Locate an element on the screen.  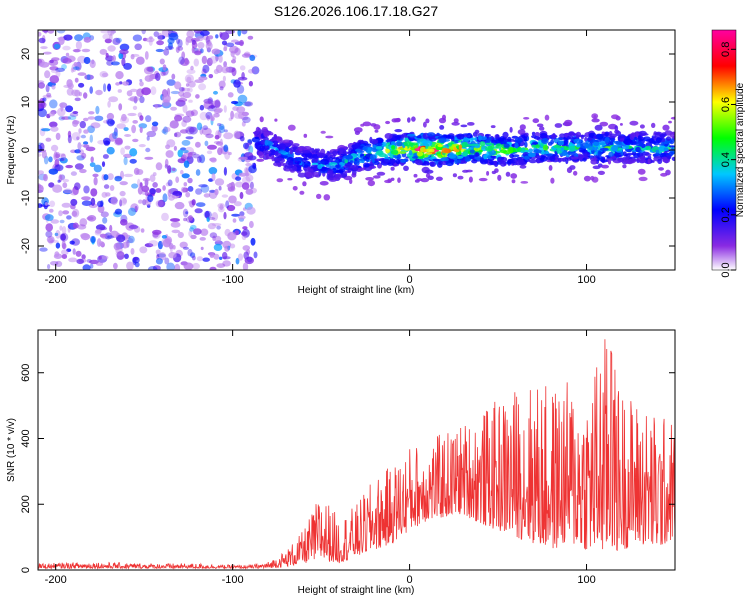
colorbar-ticks: 0.0 0.2 0.4 0.6 0.8 is located at coordinates (728, 160).